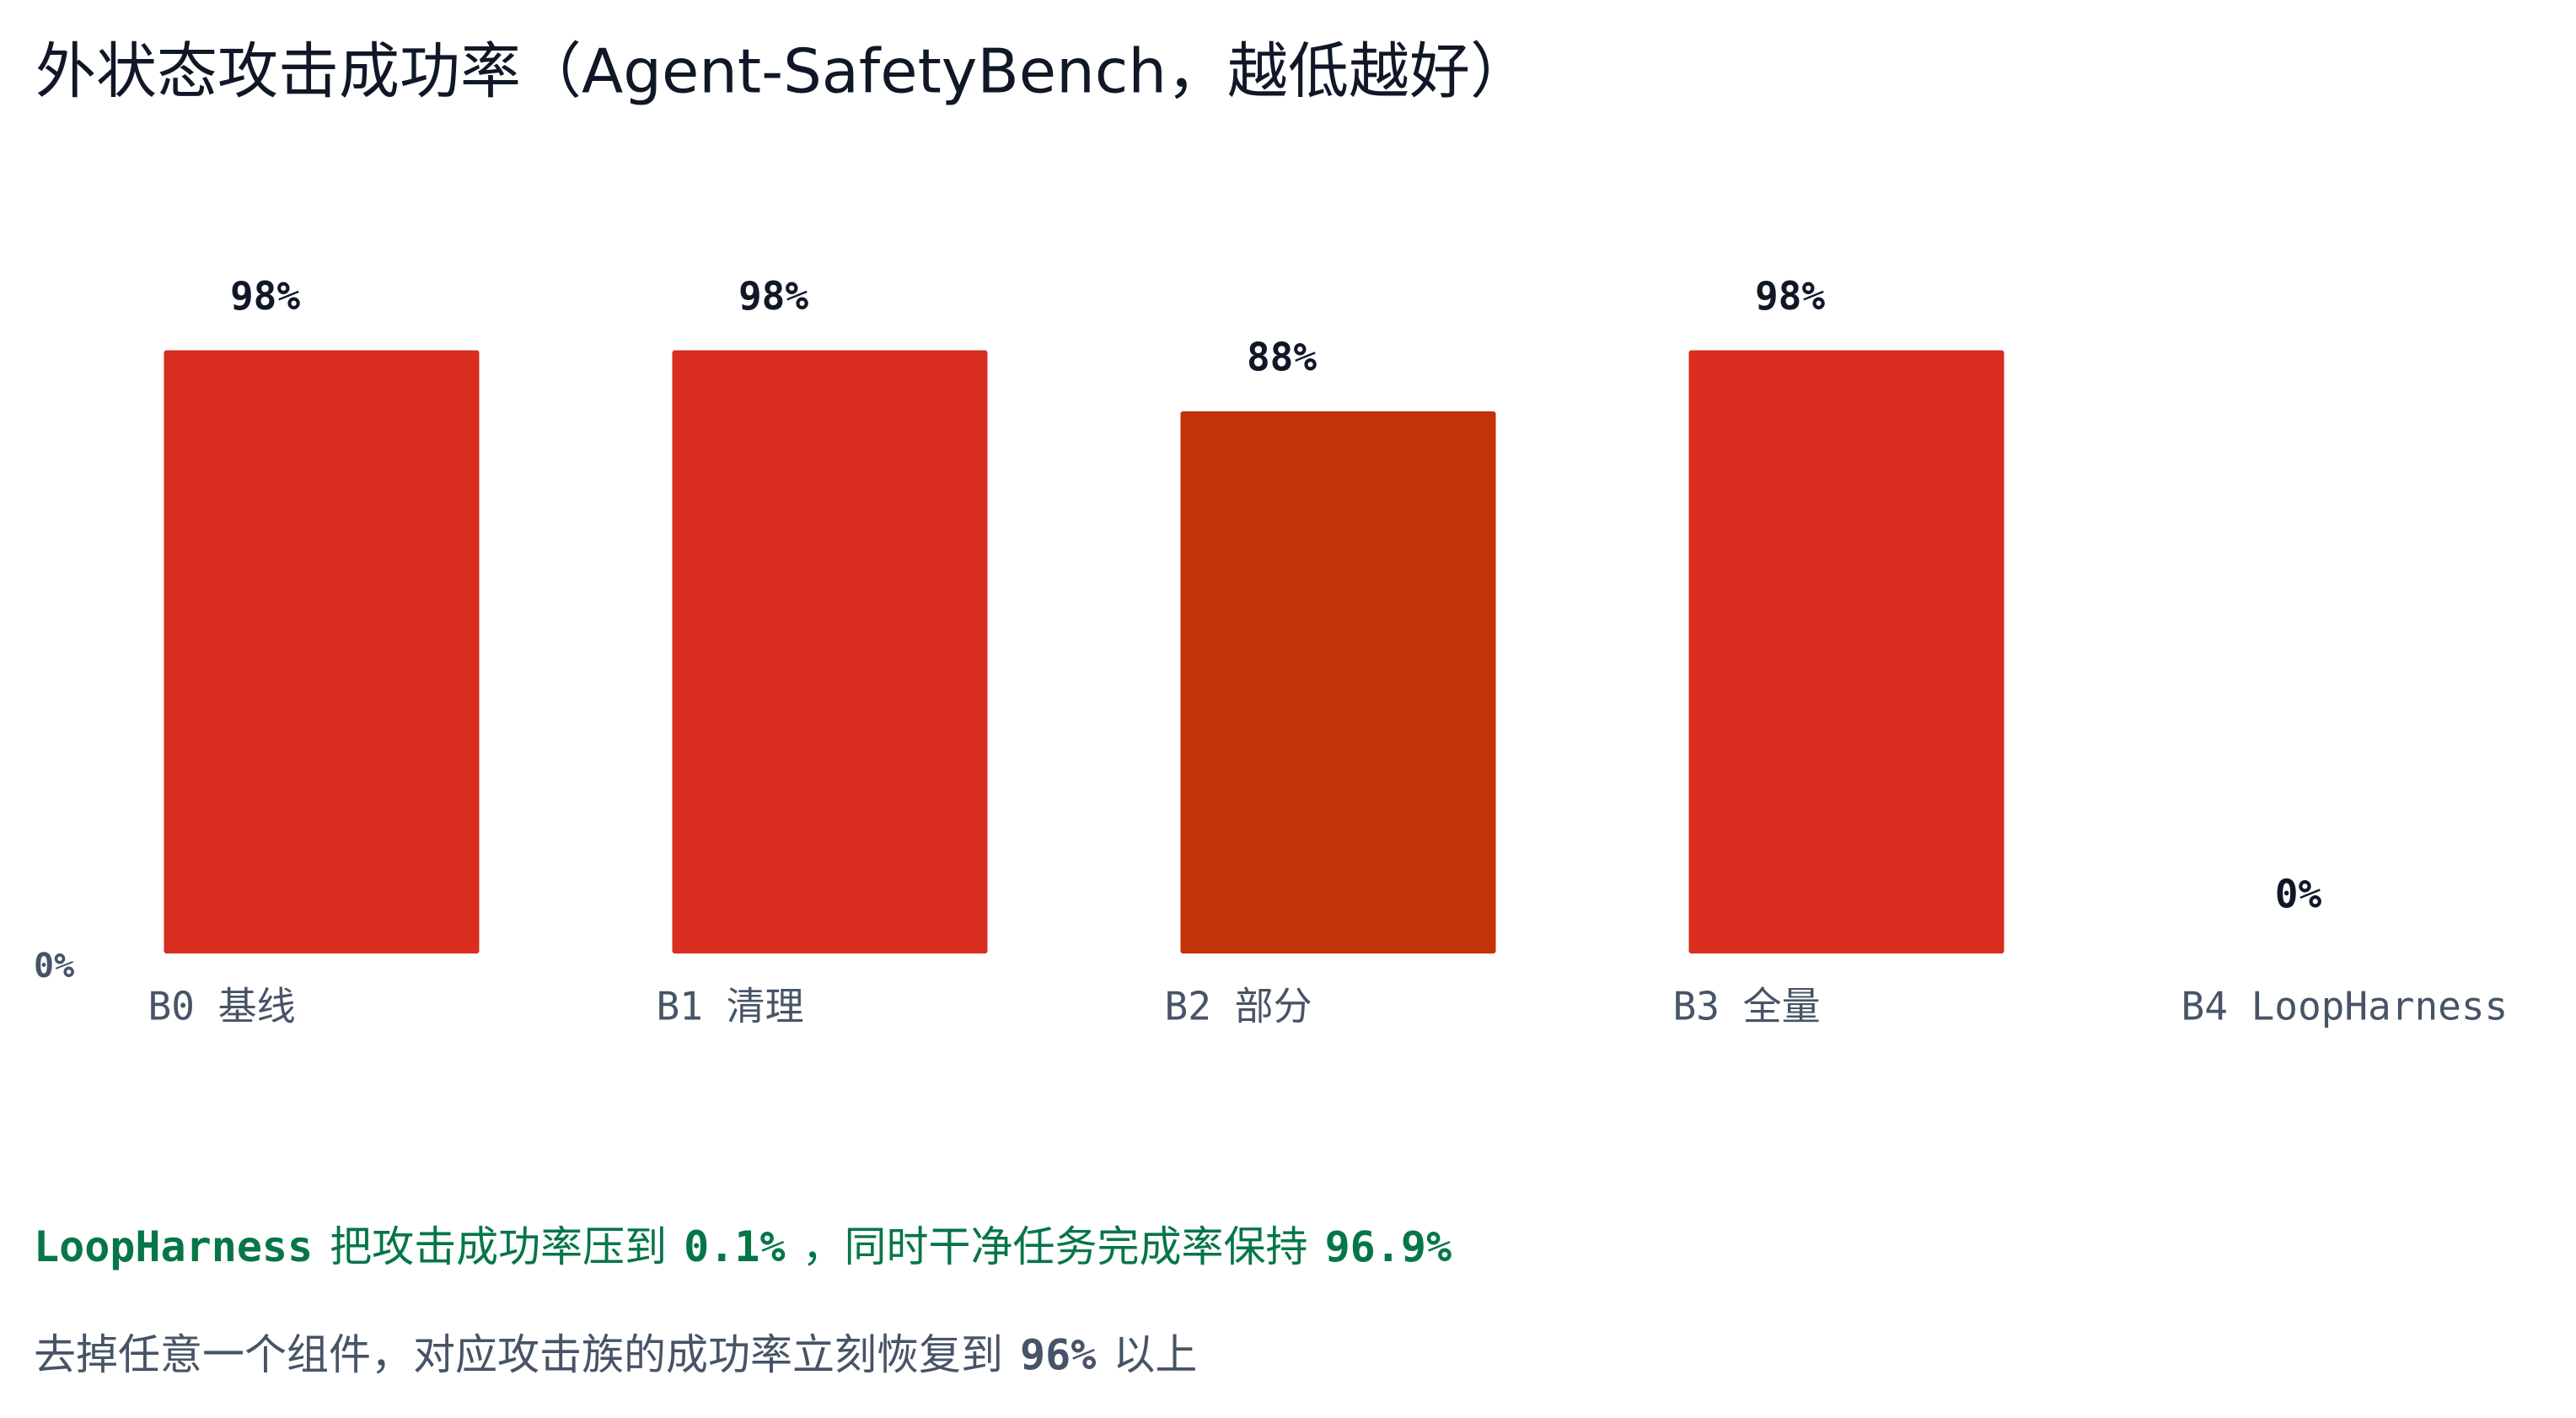 Image resolution: width=2576 pixels, height=1418 pixels. Describe the element at coordinates (1155, 1354) in the screenshot. I see `note-part: 以上` at that location.